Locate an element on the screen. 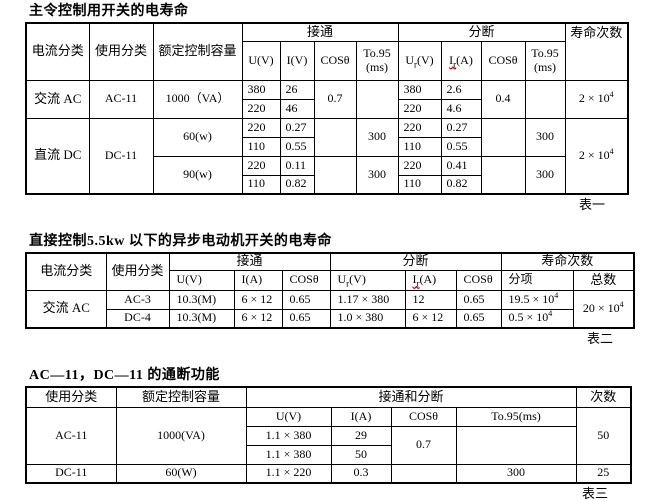 This screenshot has width=659, height=501. t1-dc-90w-off-cos is located at coordinates (503, 175).